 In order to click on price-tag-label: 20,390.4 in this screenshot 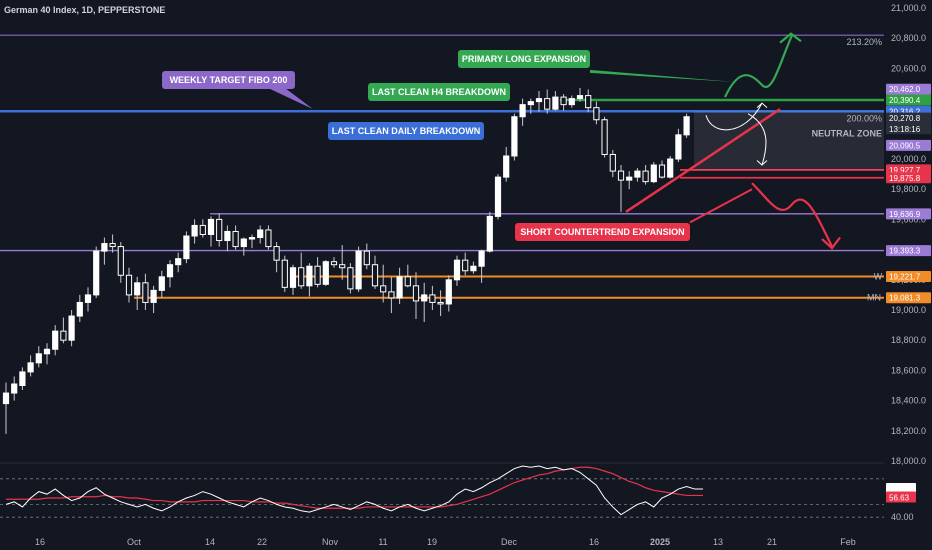, I will do `click(905, 100)`.